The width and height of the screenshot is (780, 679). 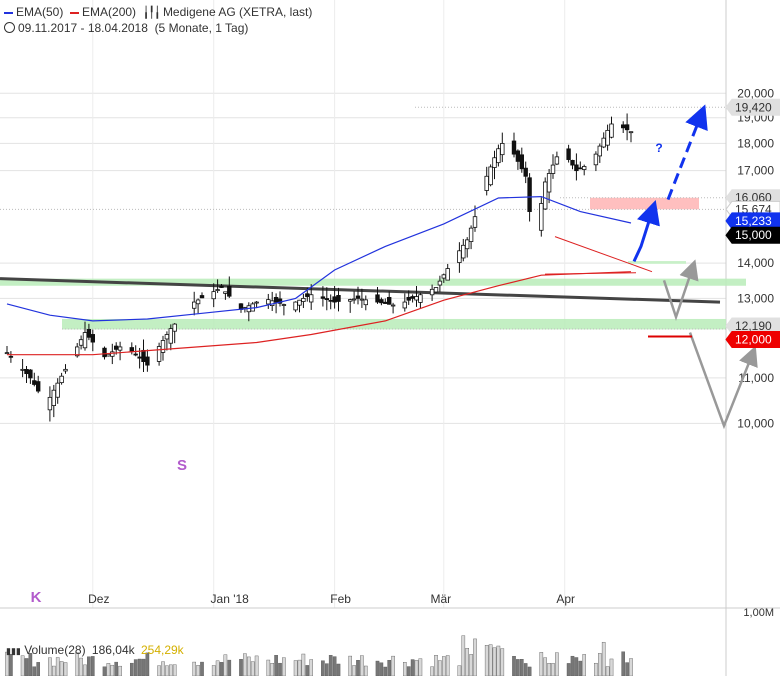 What do you see at coordinates (603, 254) in the screenshot?
I see `triangle-upper-line` at bounding box center [603, 254].